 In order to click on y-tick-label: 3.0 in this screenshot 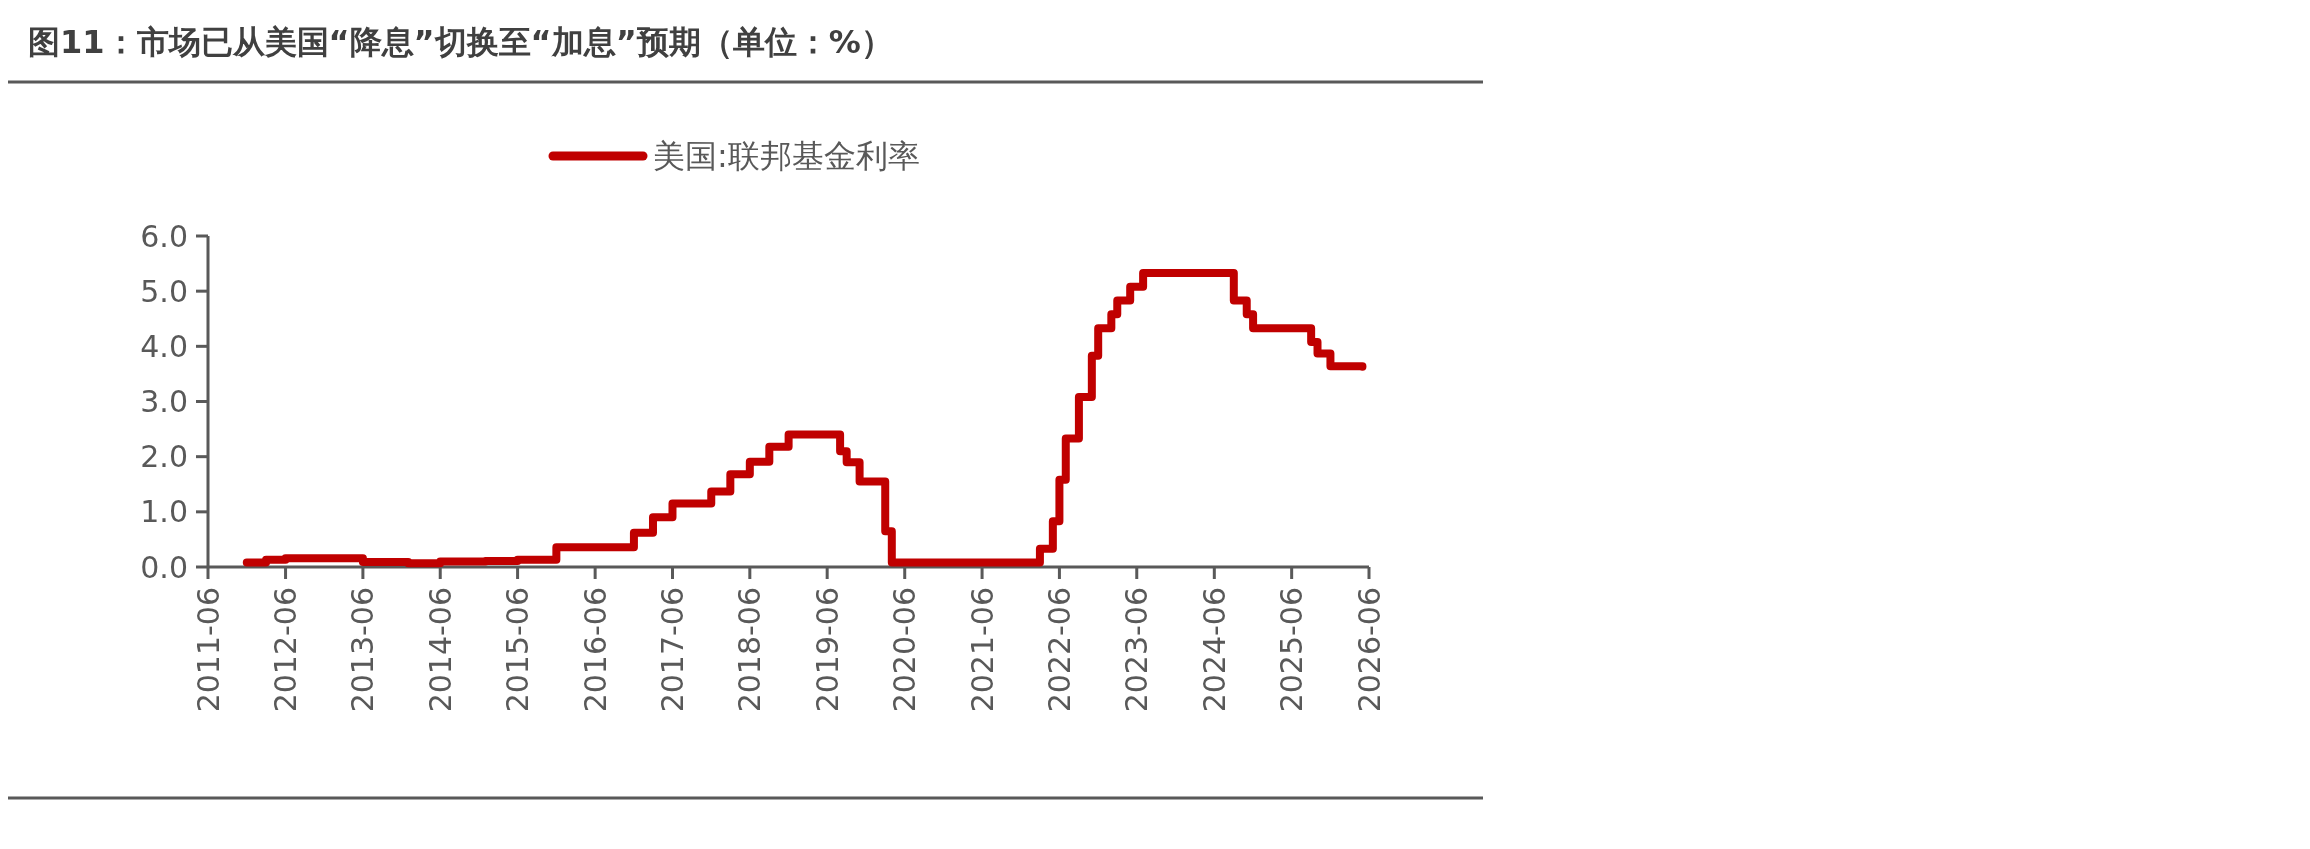, I will do `click(164, 401)`.